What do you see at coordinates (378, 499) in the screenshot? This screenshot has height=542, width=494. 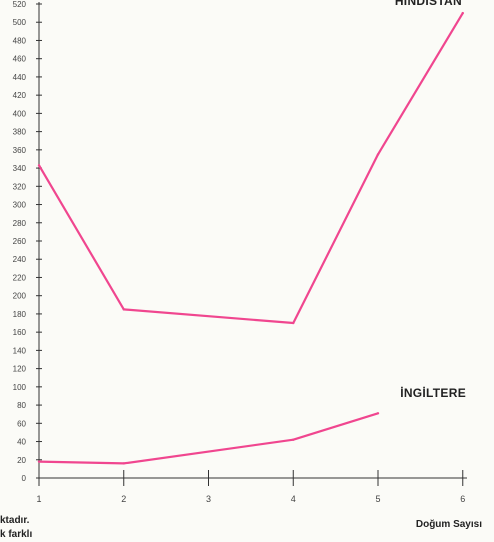 I see `x-tick-label: 5` at bounding box center [378, 499].